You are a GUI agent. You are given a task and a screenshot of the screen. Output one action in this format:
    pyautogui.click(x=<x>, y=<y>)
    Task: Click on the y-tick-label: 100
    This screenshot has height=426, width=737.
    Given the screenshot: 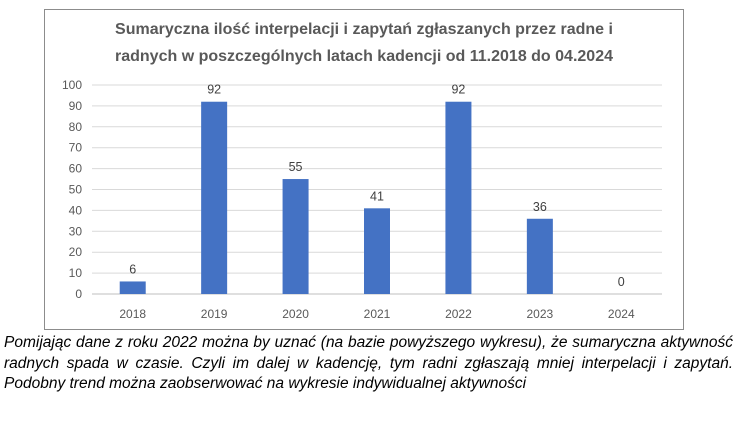 What is the action you would take?
    pyautogui.click(x=72, y=85)
    